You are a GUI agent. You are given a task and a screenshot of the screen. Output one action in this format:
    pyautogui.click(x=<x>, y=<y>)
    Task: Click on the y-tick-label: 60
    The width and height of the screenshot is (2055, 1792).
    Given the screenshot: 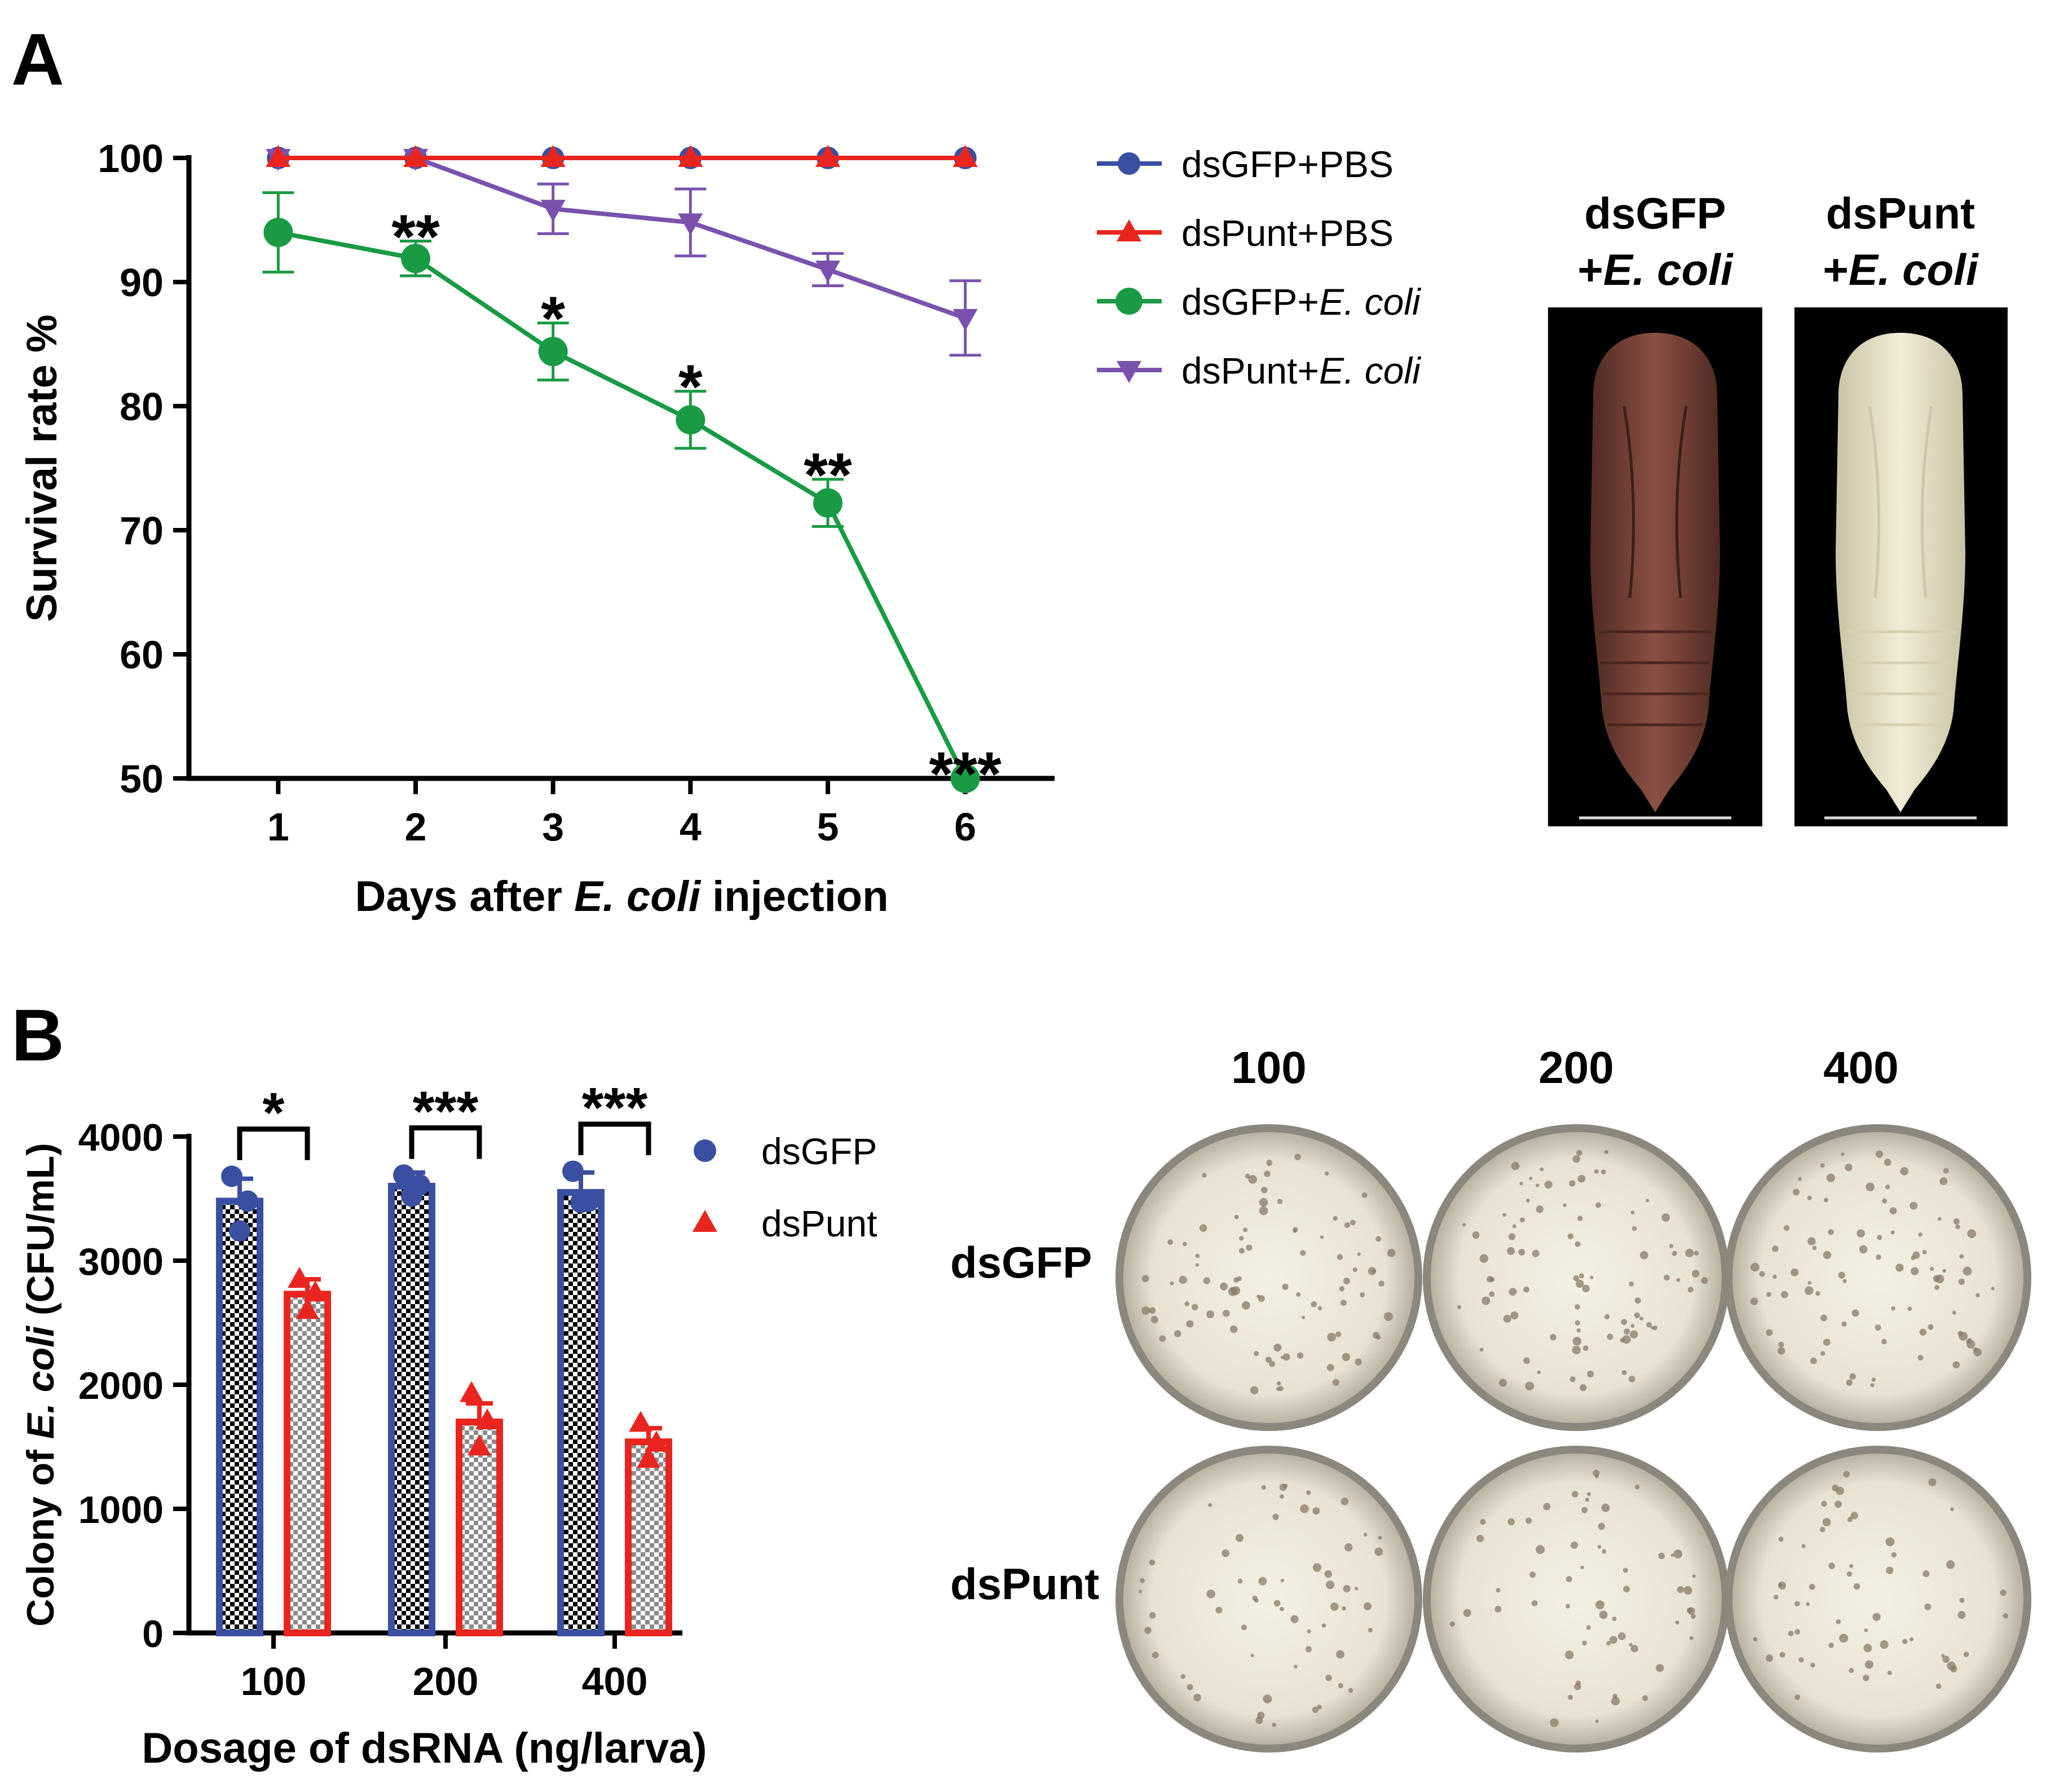 What is the action you would take?
    pyautogui.click(x=142, y=655)
    